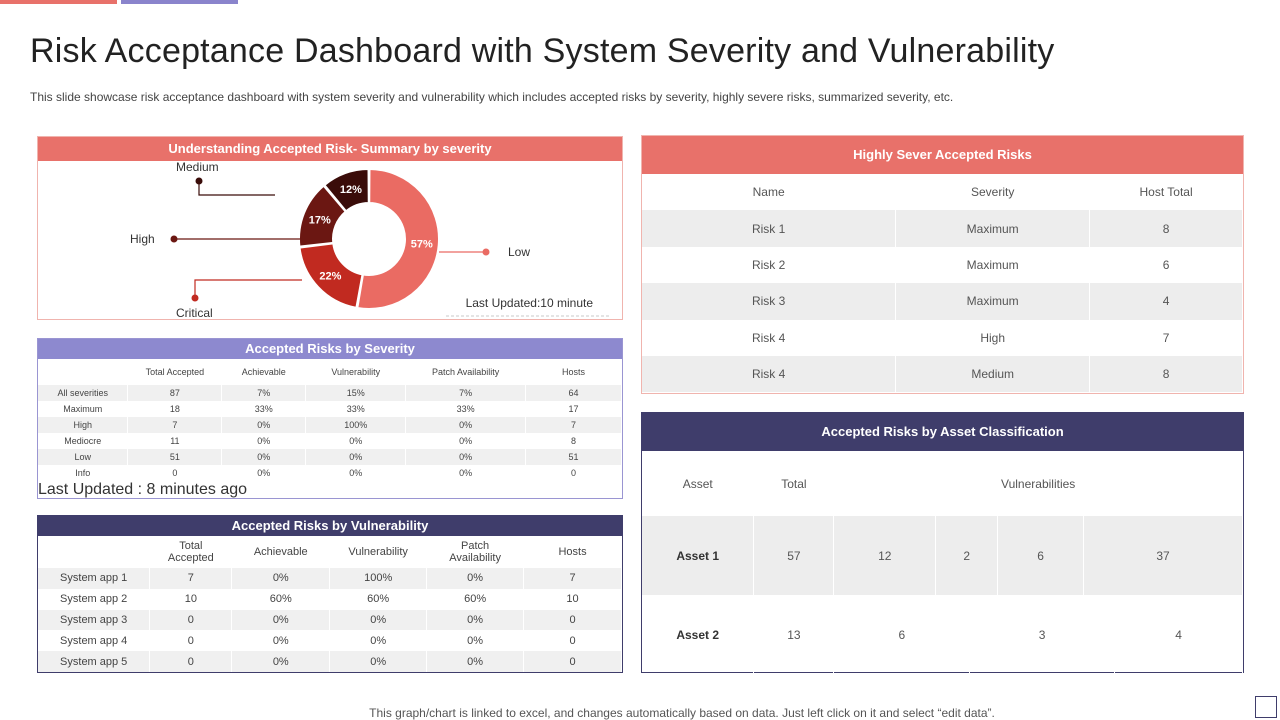 The image size is (1280, 720). Describe the element at coordinates (356, 425) in the screenshot. I see `table-cell: 100%` at that location.